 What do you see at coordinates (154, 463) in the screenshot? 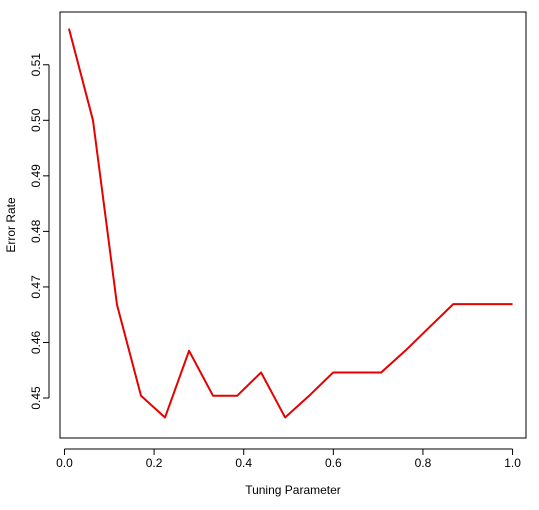
I see `x-tick-label: 0.2` at bounding box center [154, 463].